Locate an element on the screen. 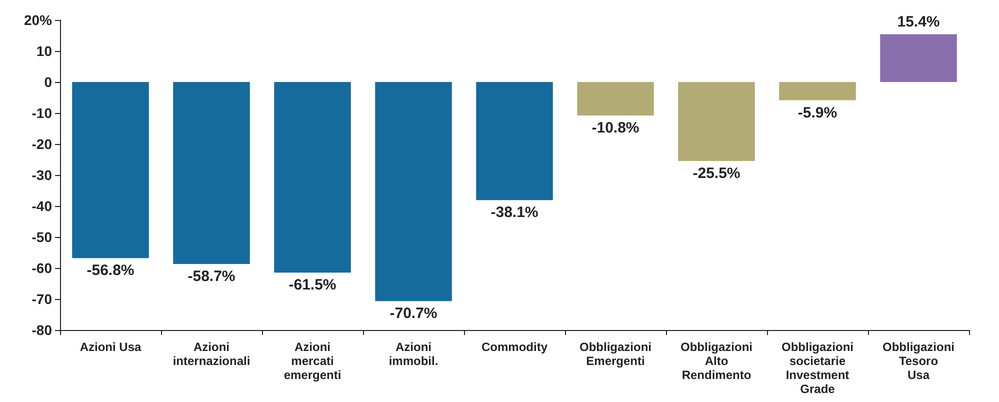 This screenshot has width=999, height=402. data-label: -10.8% is located at coordinates (616, 127).